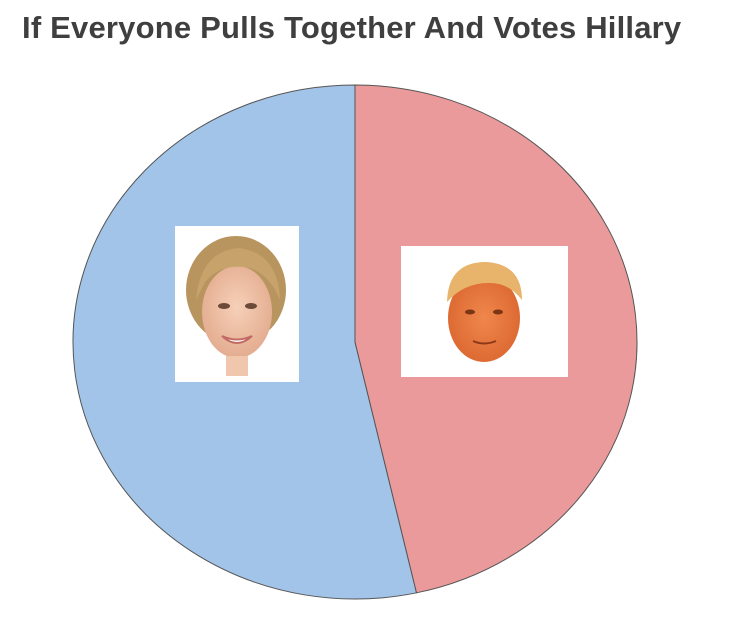  I want to click on trump-photo, so click(484, 311).